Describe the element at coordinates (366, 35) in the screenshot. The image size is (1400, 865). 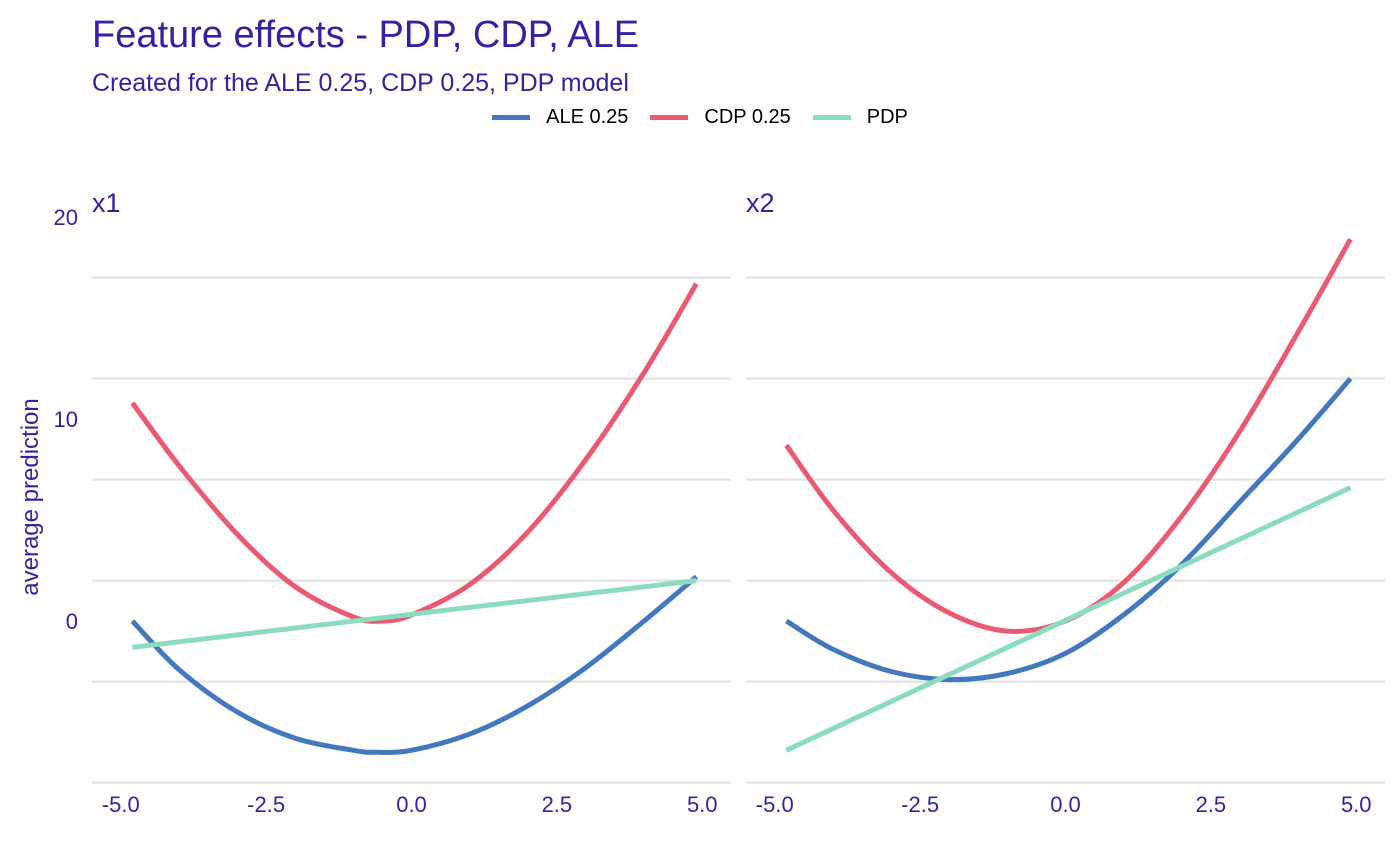
I see `chart-title: Feature effects - PDP, CDP, ALE` at that location.